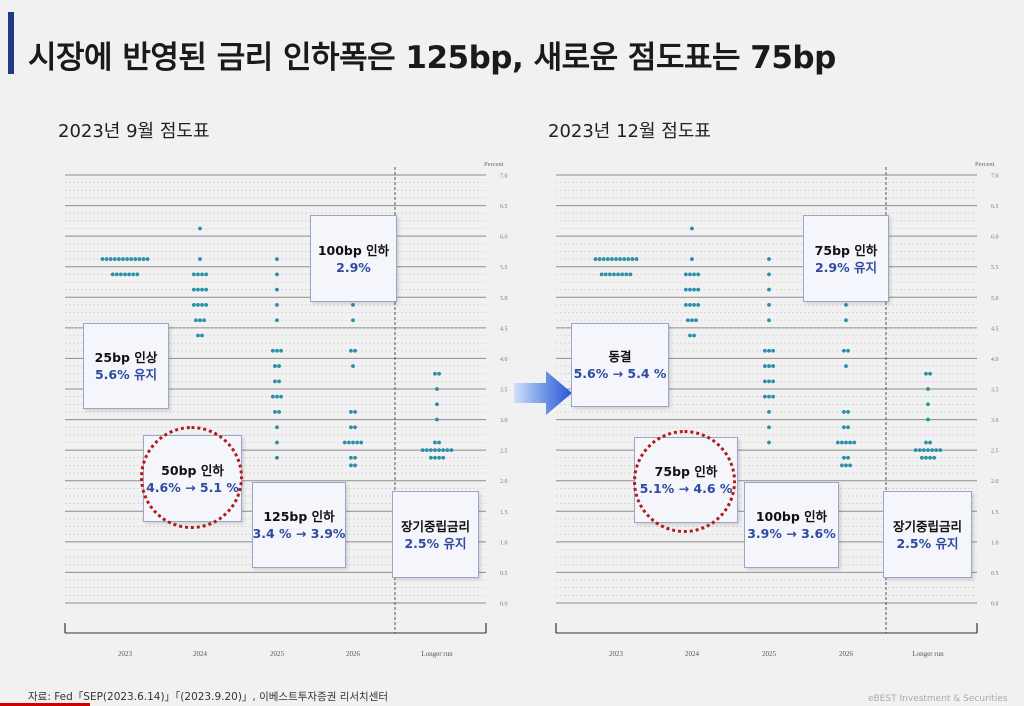  Describe the element at coordinates (985, 164) in the screenshot. I see `right-ylabel: Percent` at that location.